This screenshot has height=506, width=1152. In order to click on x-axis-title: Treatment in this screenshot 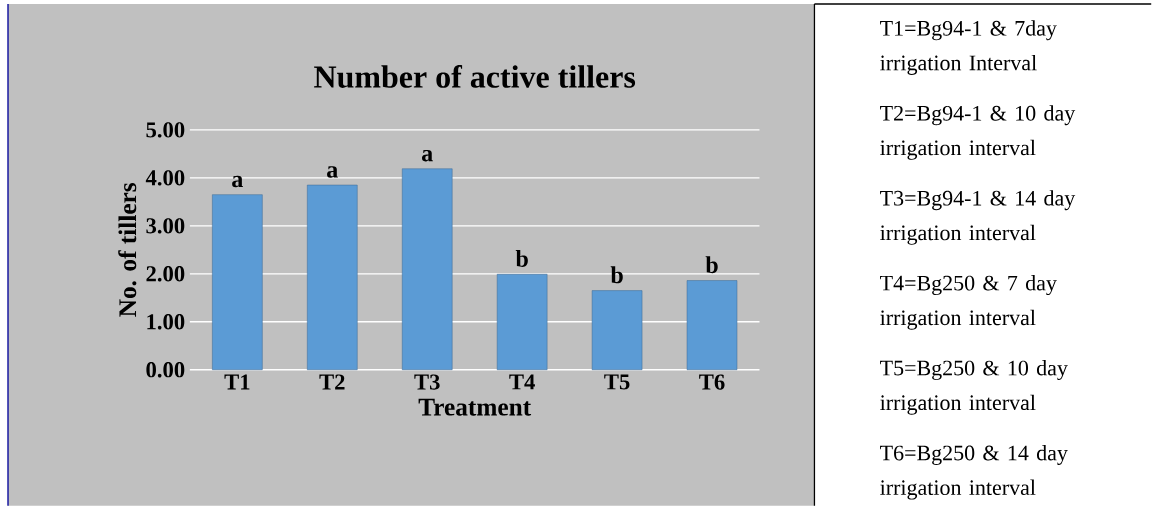, I will do `click(475, 407)`.